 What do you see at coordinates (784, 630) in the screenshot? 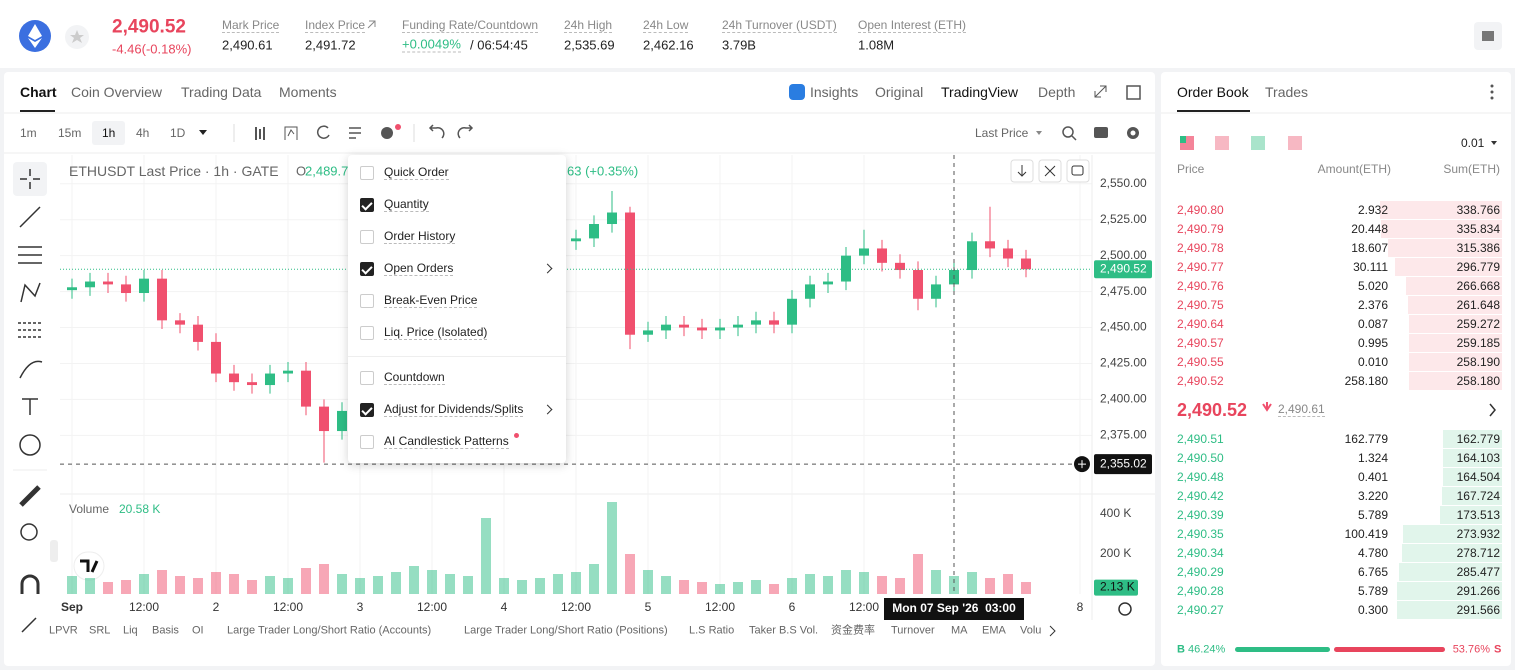
I see `indicator: Taker B.S Vol.` at bounding box center [784, 630].